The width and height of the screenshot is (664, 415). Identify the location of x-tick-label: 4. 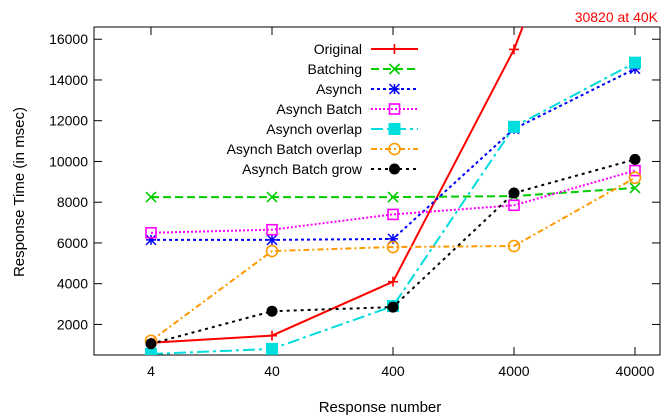
(151, 371).